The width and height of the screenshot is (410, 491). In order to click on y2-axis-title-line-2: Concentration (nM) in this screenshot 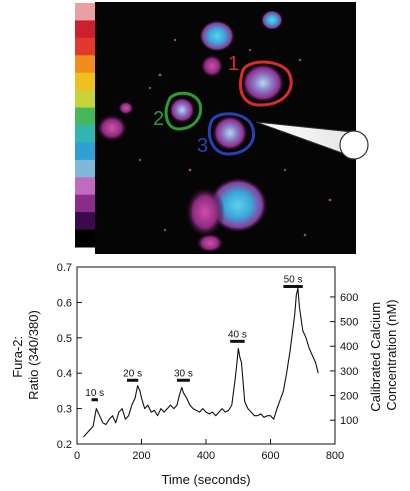, I will do `click(391, 354)`.